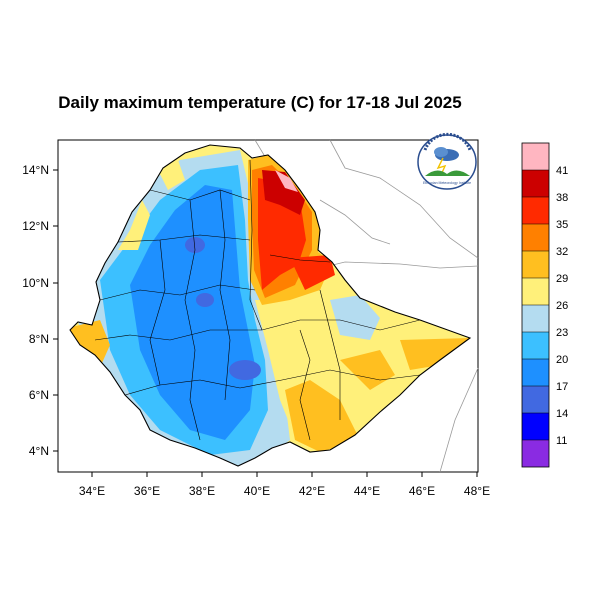 The image size is (600, 600). Describe the element at coordinates (147, 491) in the screenshot. I see `lon-tick-label: 36°E` at that location.